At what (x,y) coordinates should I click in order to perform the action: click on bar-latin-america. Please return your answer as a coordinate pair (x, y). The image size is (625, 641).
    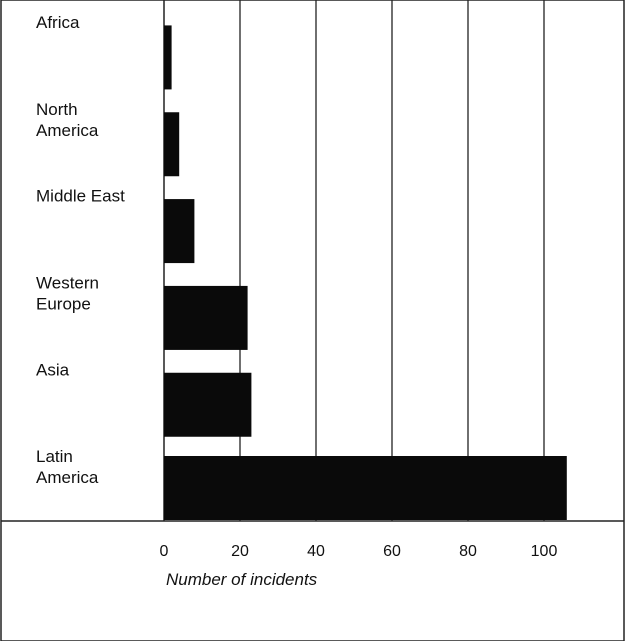
    Looking at the image, I should click on (365, 488).